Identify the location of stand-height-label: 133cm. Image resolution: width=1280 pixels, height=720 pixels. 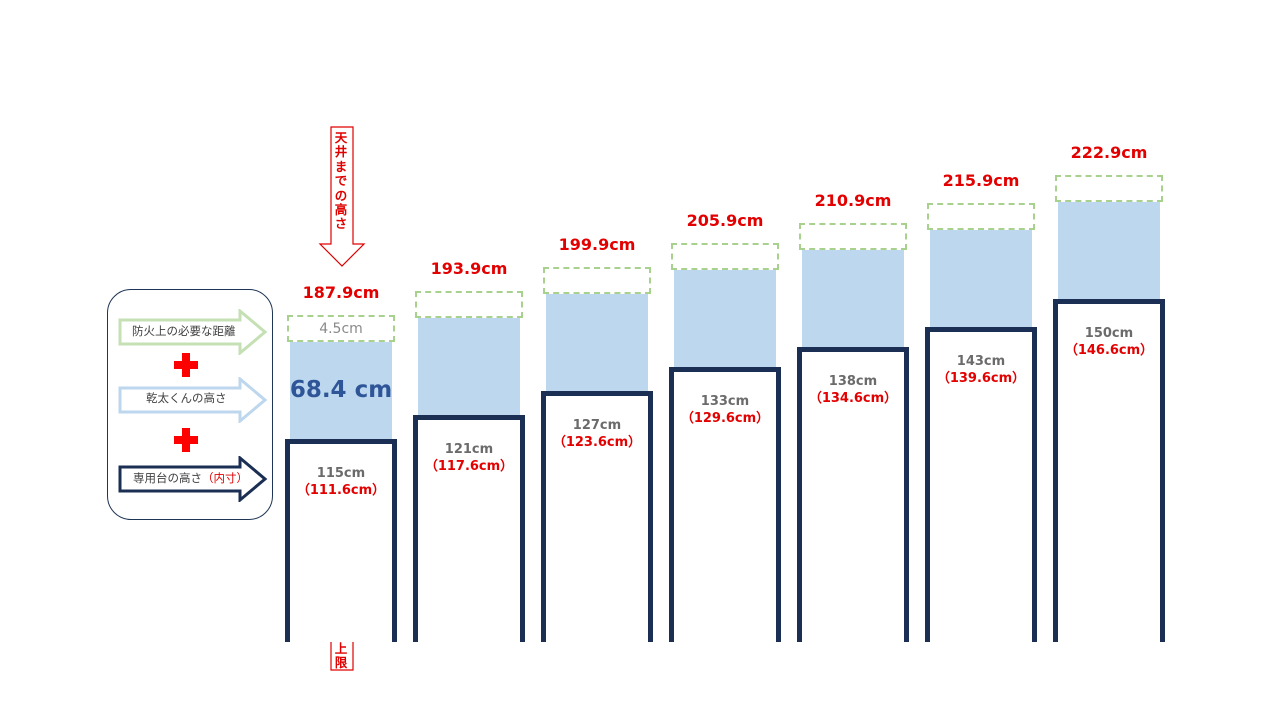
(725, 401).